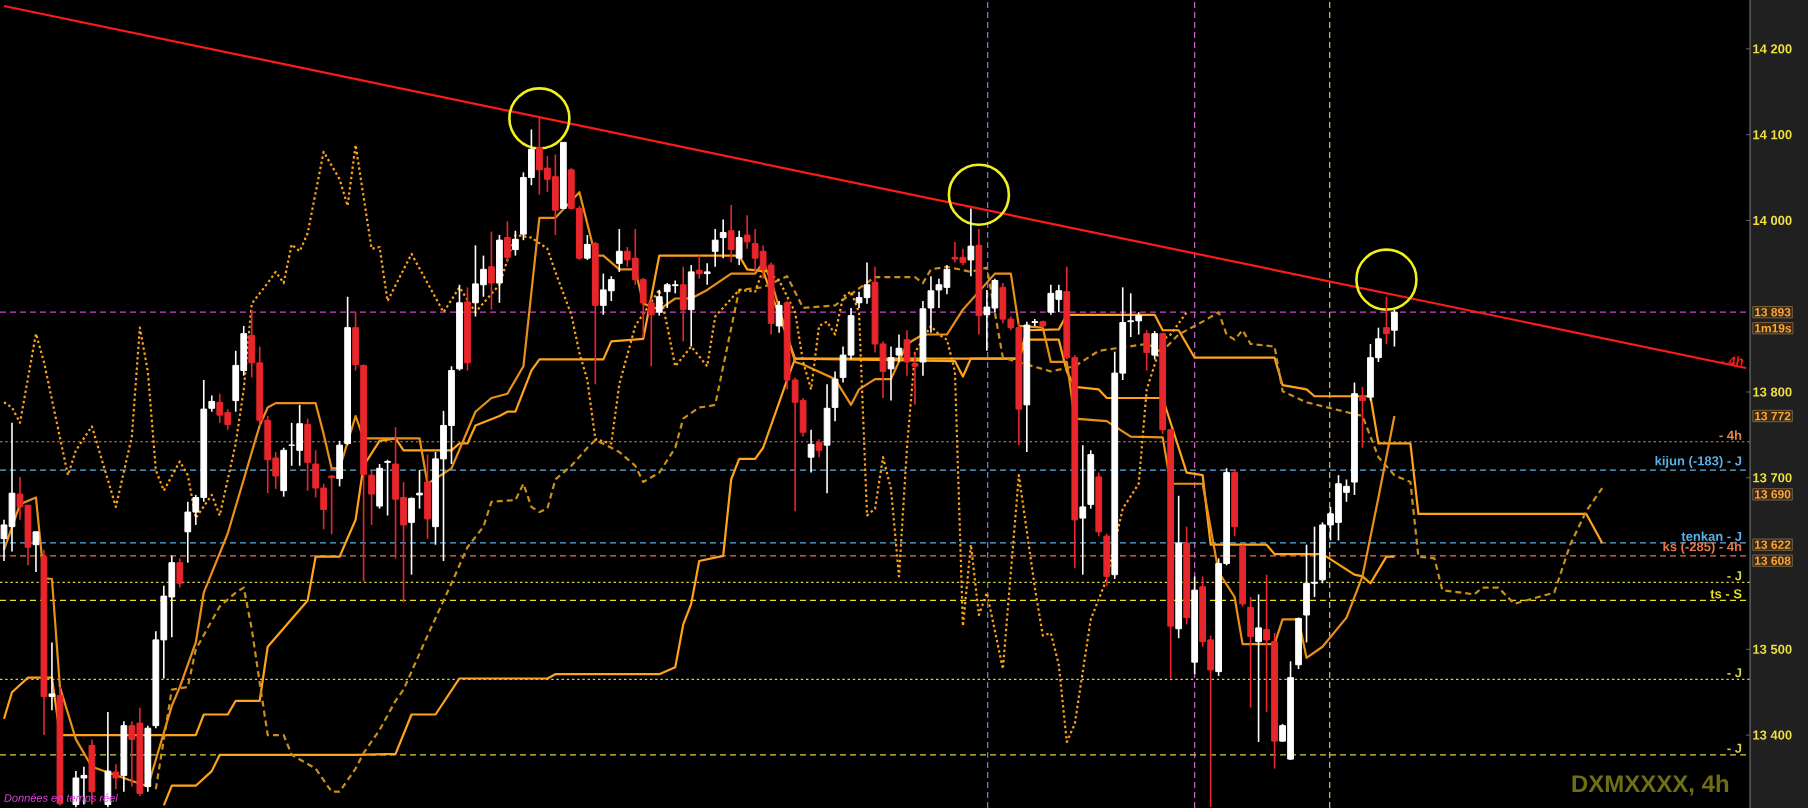 This screenshot has height=808, width=1808. Describe the element at coordinates (1698, 462) in the screenshot. I see `ref-line-label: kijun (-183) - J` at that location.